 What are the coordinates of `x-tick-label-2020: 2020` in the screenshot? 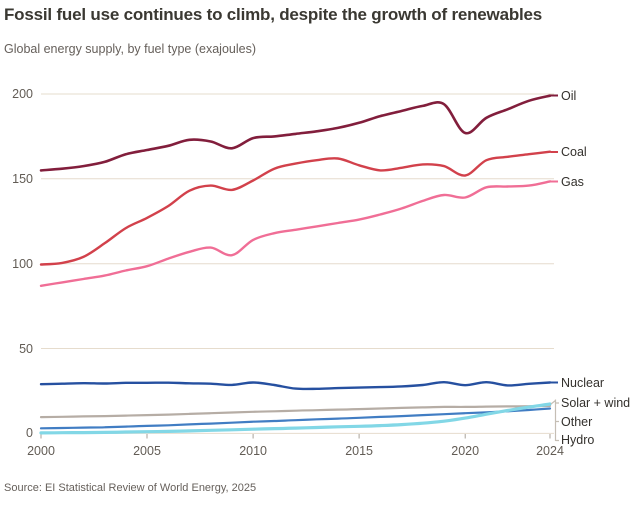 It's located at (465, 451).